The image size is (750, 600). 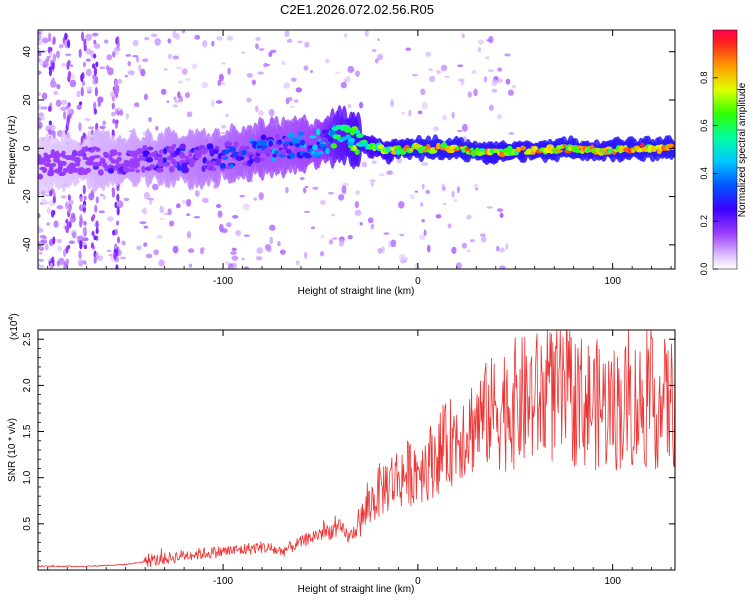 What do you see at coordinates (704, 221) in the screenshot?
I see `colorbar-tick-label: 0.2` at bounding box center [704, 221].